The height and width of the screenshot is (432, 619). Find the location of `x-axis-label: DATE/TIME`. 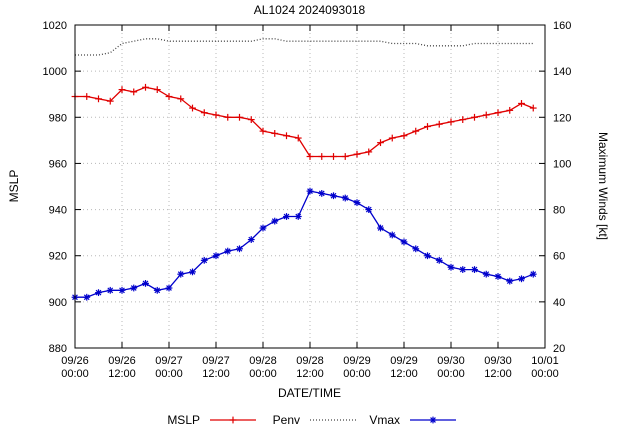

x-axis-label: DATE/TIME is located at coordinates (309, 393).